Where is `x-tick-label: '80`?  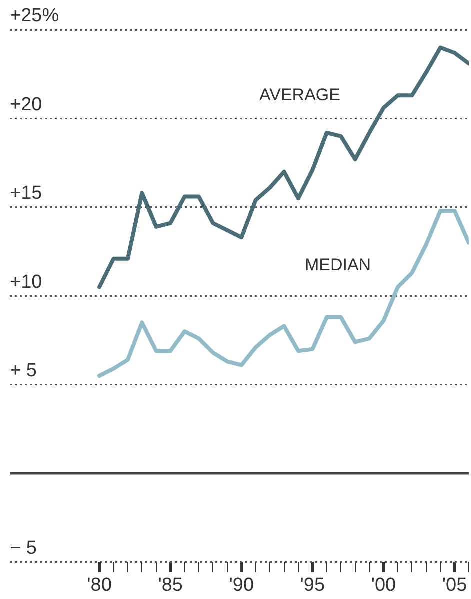
x-tick-label: '80 is located at coordinates (99, 585).